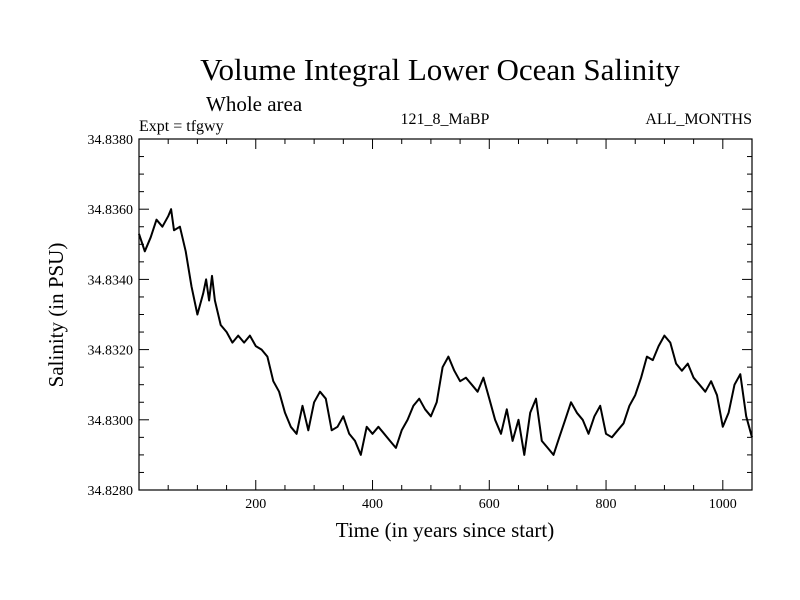  What do you see at coordinates (111, 210) in the screenshot?
I see `y-tick-label: 34.8360` at bounding box center [111, 210].